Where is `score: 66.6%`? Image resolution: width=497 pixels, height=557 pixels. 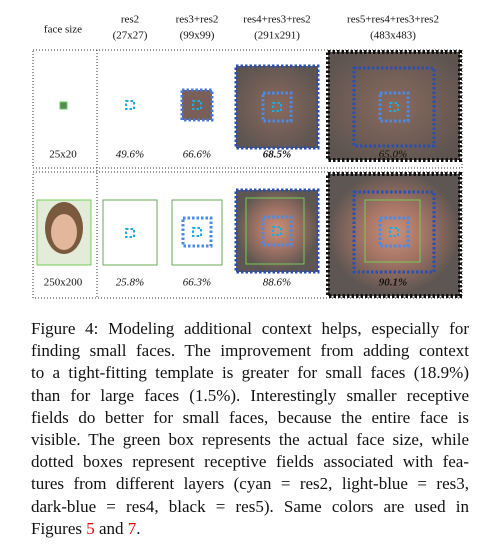 score: 66.6% is located at coordinates (197, 155).